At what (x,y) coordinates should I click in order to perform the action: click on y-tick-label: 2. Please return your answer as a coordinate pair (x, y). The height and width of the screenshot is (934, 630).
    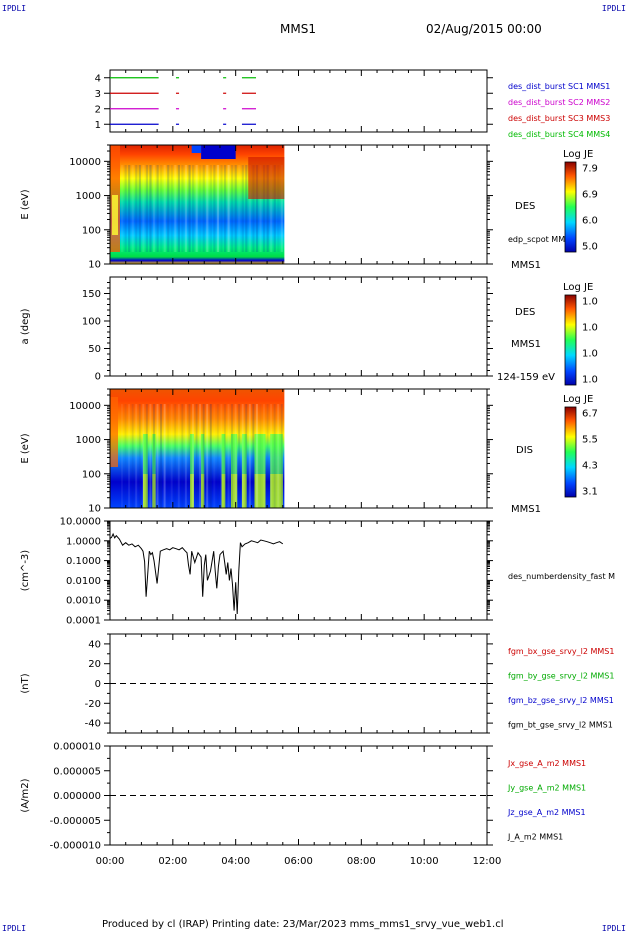
    Looking at the image, I should click on (98, 109).